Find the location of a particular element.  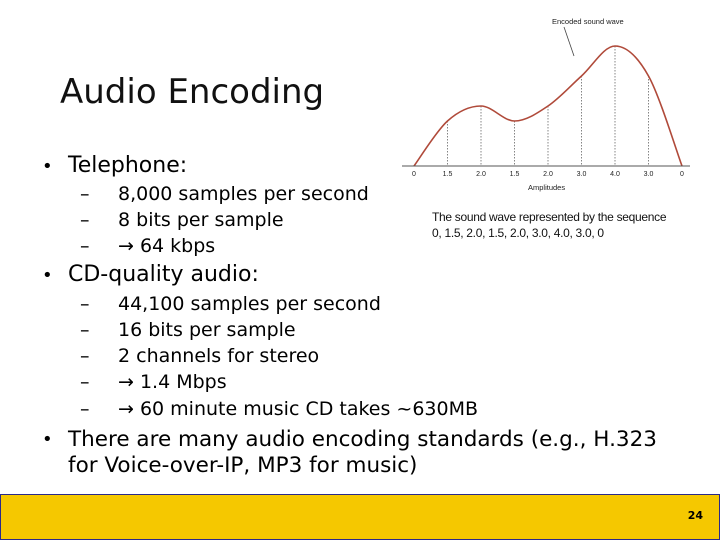

sub-bullet-text: 16 bits per sample is located at coordinates (207, 330).